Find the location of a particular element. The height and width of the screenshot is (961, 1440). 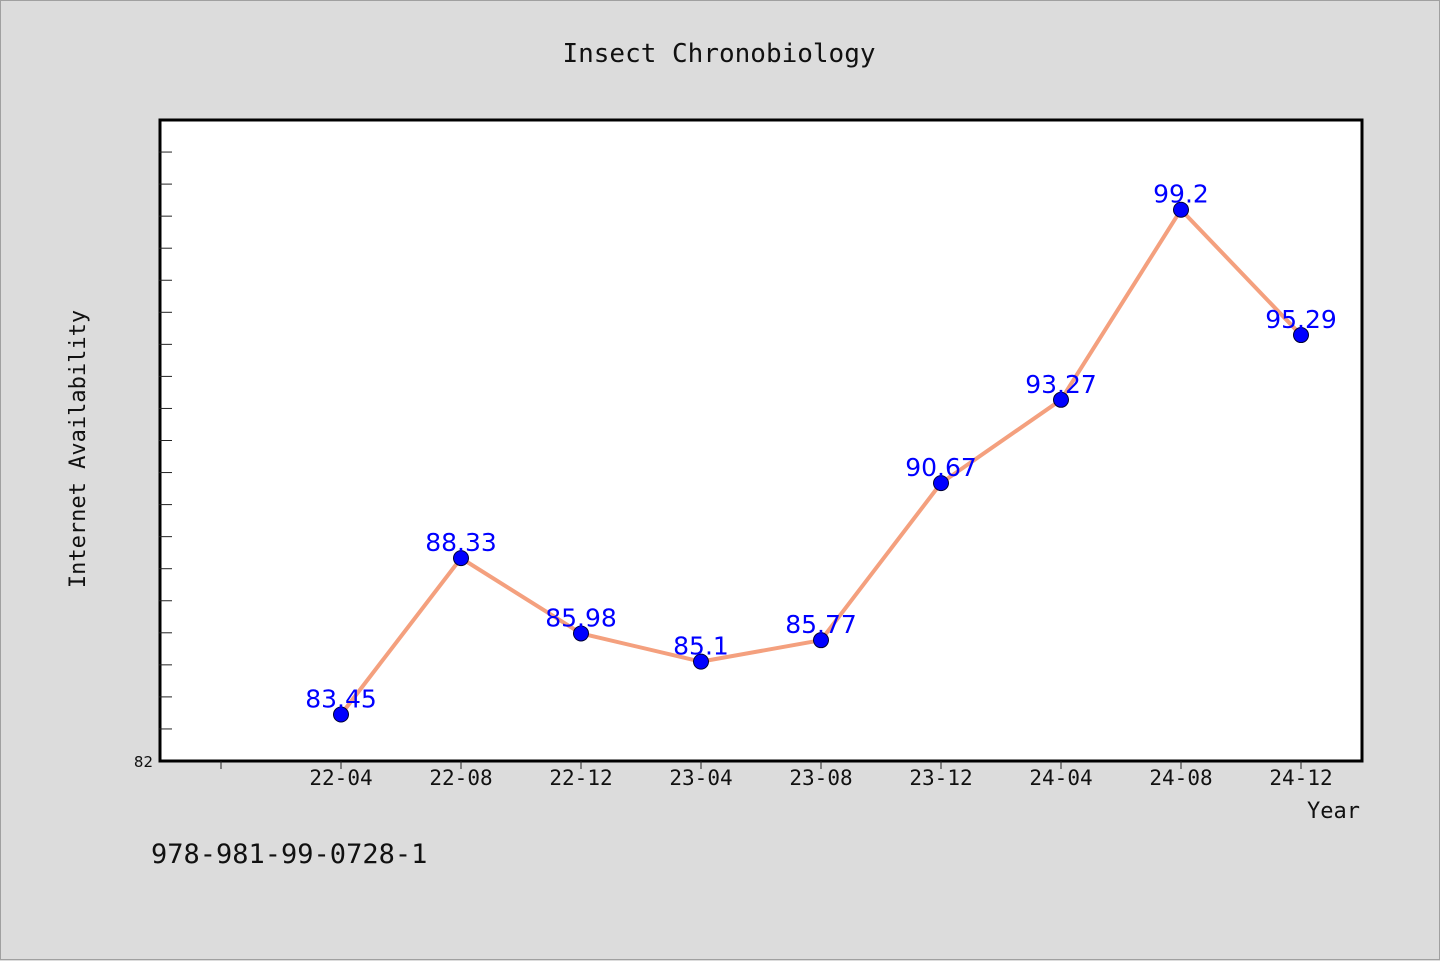

x-tick-label: 24-12 is located at coordinates (1300, 778).